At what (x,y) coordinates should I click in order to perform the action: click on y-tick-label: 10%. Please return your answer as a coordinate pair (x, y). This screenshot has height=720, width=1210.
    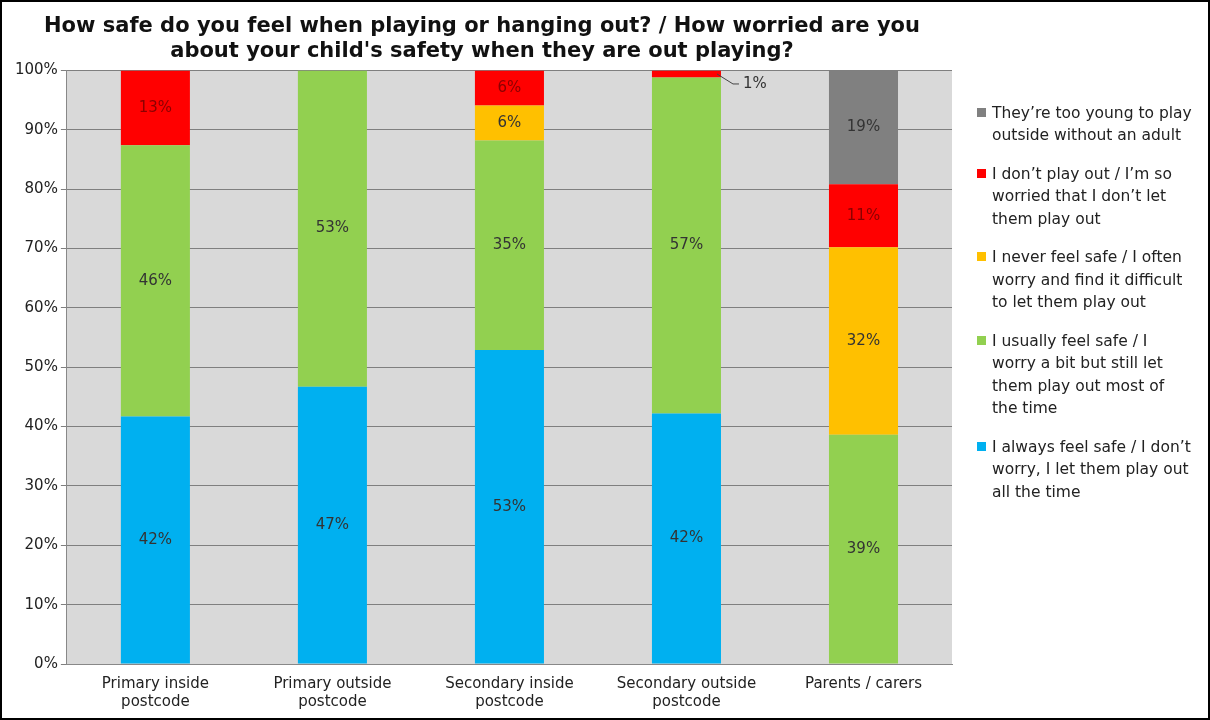
    Looking at the image, I should click on (41, 603).